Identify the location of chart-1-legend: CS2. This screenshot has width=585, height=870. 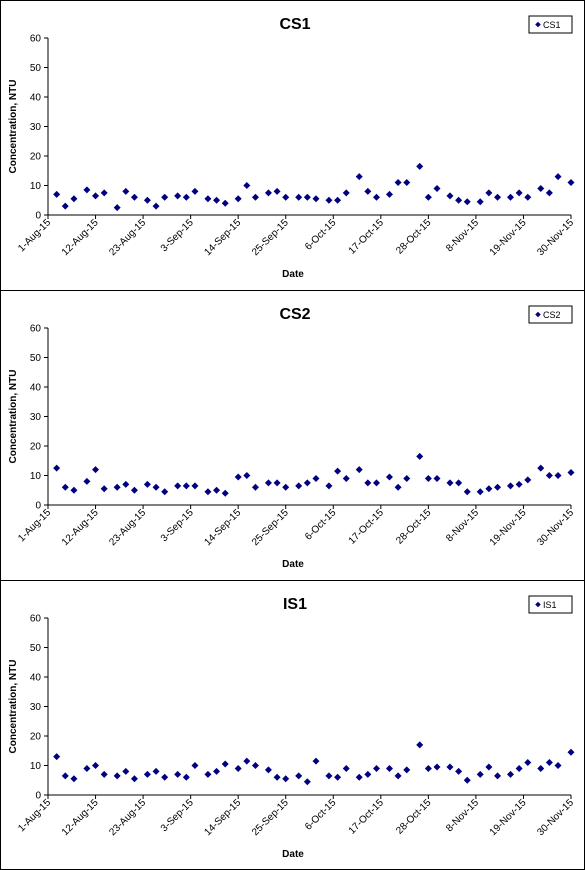
(550, 314).